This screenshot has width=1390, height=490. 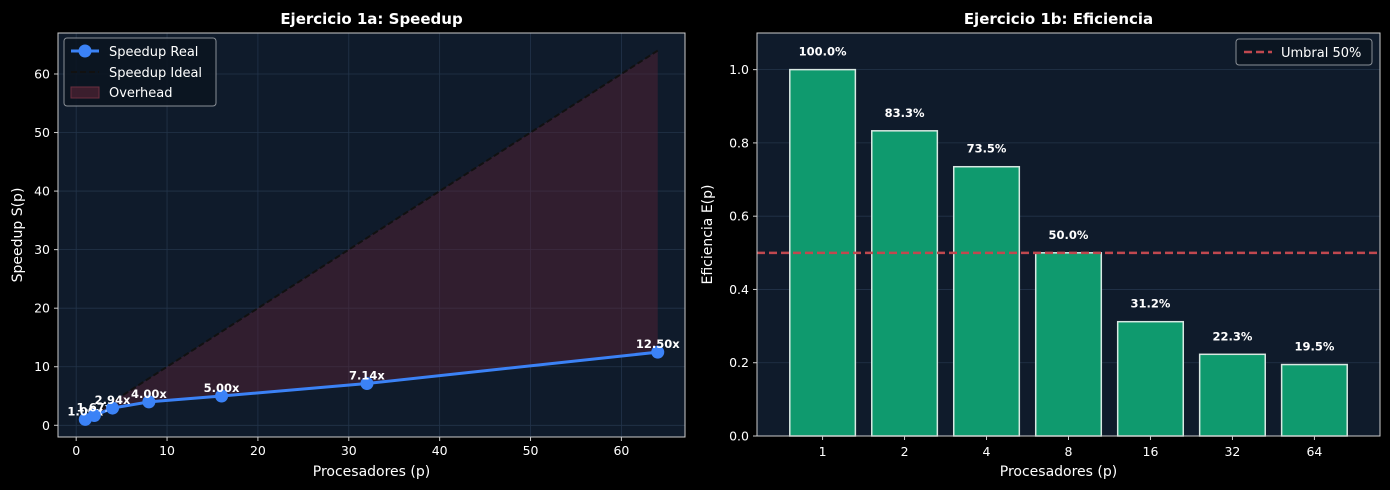 What do you see at coordinates (167, 450) in the screenshot?
I see `x-tick-label: 10` at bounding box center [167, 450].